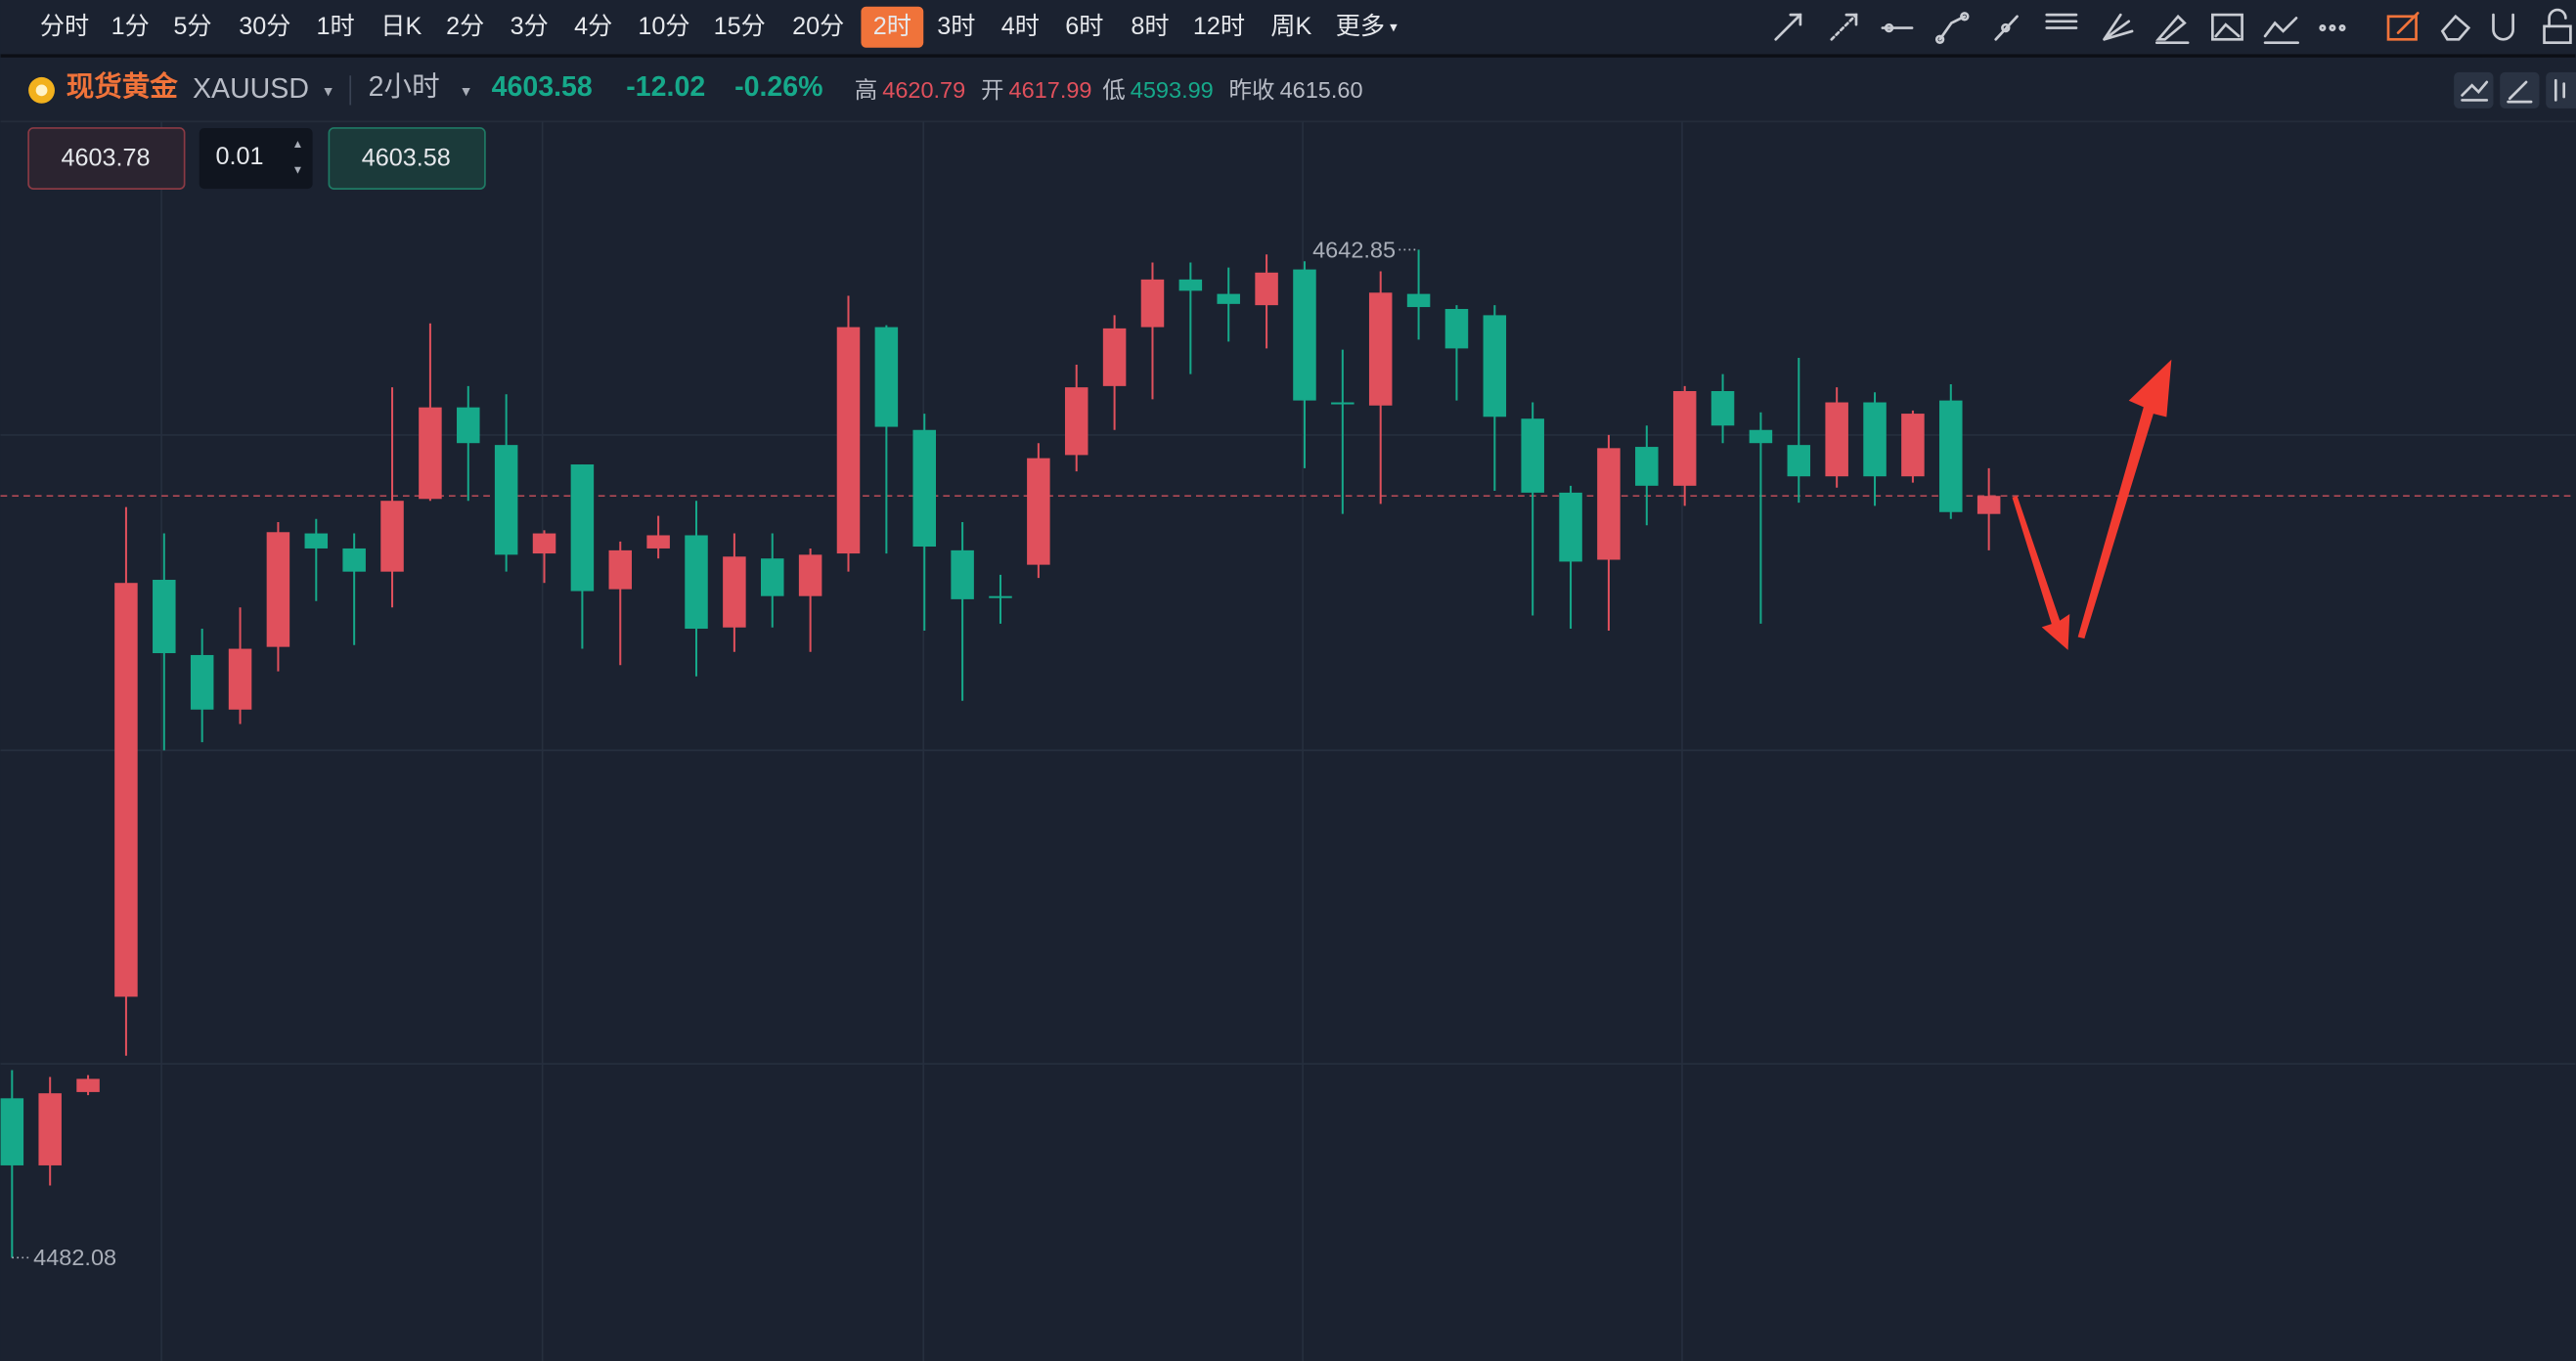  Describe the element at coordinates (866, 90) in the screenshot. I see `stat-label: 高` at that location.